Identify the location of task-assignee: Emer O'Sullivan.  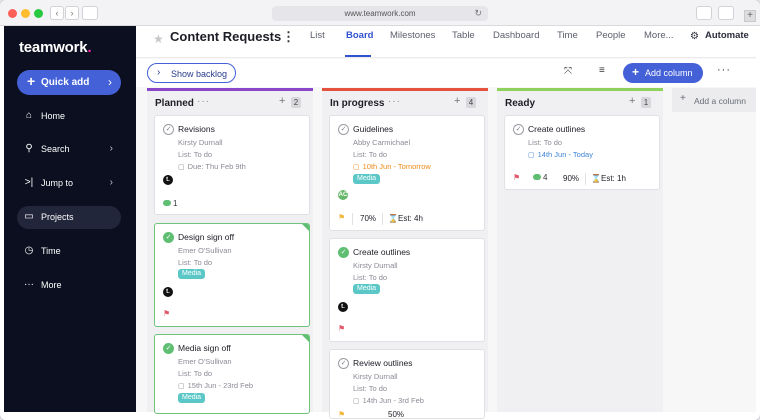
(205, 250).